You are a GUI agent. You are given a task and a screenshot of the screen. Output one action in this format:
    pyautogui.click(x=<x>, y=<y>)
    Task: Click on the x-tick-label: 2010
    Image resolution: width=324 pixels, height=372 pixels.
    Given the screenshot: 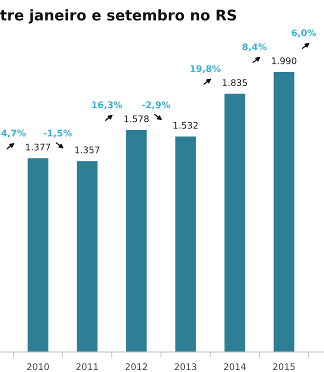 What is the action you would take?
    pyautogui.click(x=38, y=366)
    